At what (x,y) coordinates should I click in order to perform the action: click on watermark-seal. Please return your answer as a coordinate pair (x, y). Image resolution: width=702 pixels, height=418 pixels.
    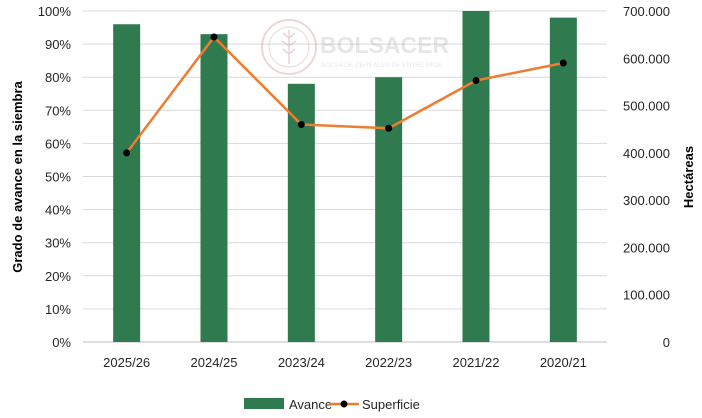
    Looking at the image, I should click on (289, 47).